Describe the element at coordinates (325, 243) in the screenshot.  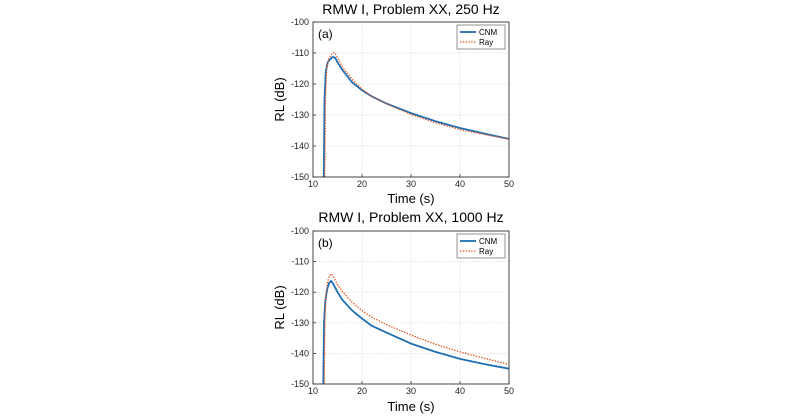
I see `panel-label: (b)` at that location.